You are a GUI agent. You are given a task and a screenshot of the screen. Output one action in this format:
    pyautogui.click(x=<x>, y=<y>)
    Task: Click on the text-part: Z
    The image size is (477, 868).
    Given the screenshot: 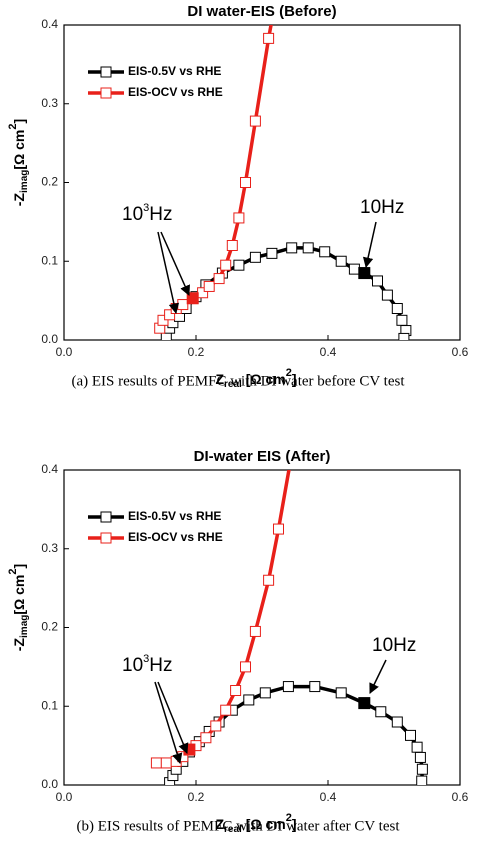 What is the action you would take?
    pyautogui.click(x=219, y=379)
    